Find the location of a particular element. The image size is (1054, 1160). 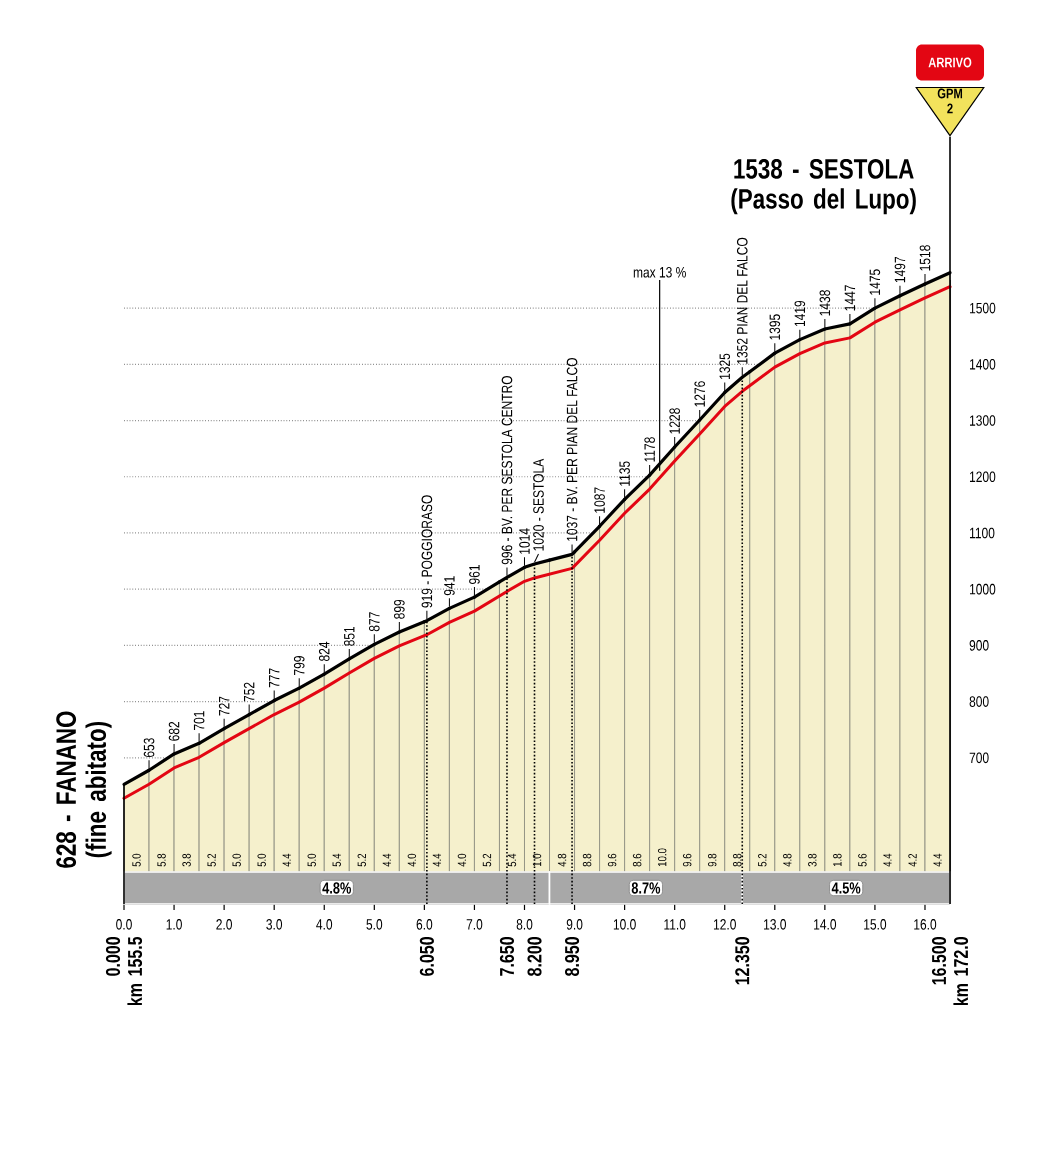

ref-line-label: 16.500 km 172.0 is located at coordinates (950, 971).